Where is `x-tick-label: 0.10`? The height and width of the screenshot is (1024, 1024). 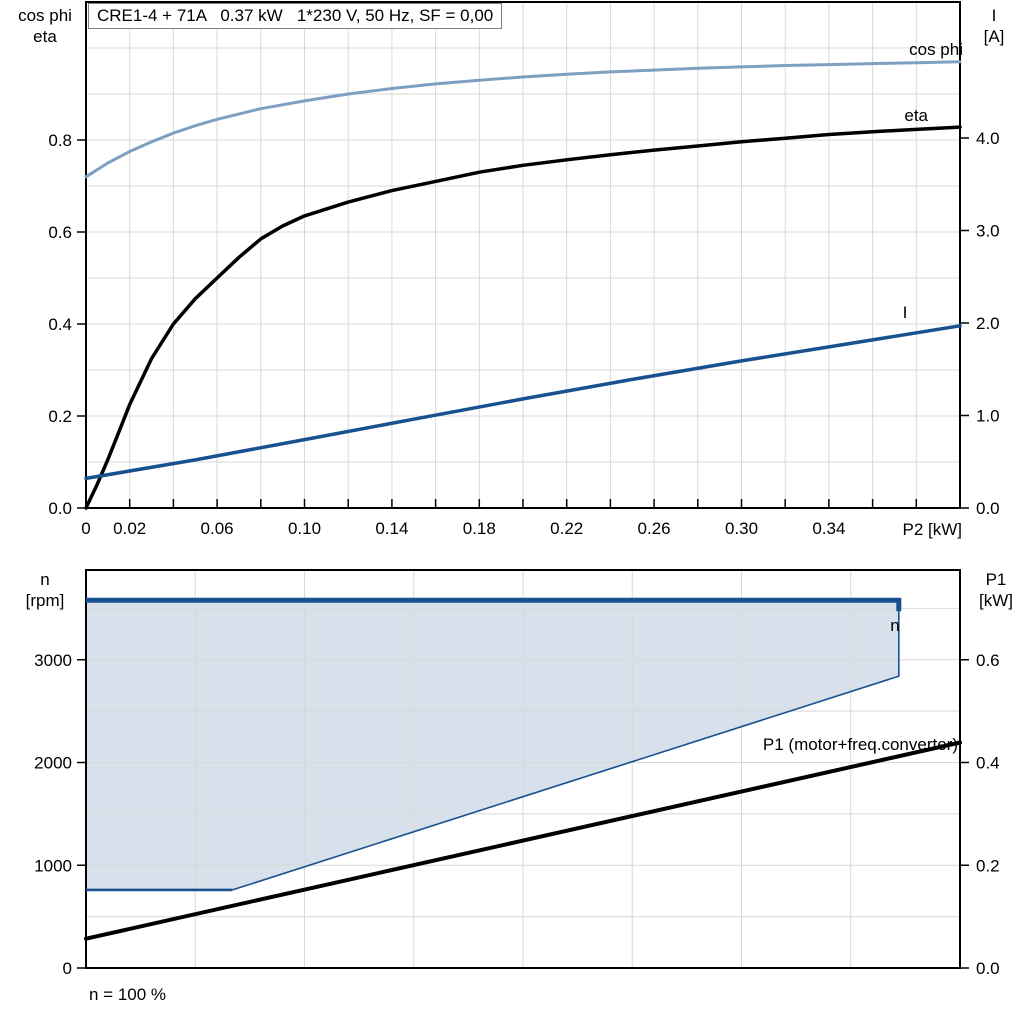 x-tick-label: 0.10 is located at coordinates (304, 528).